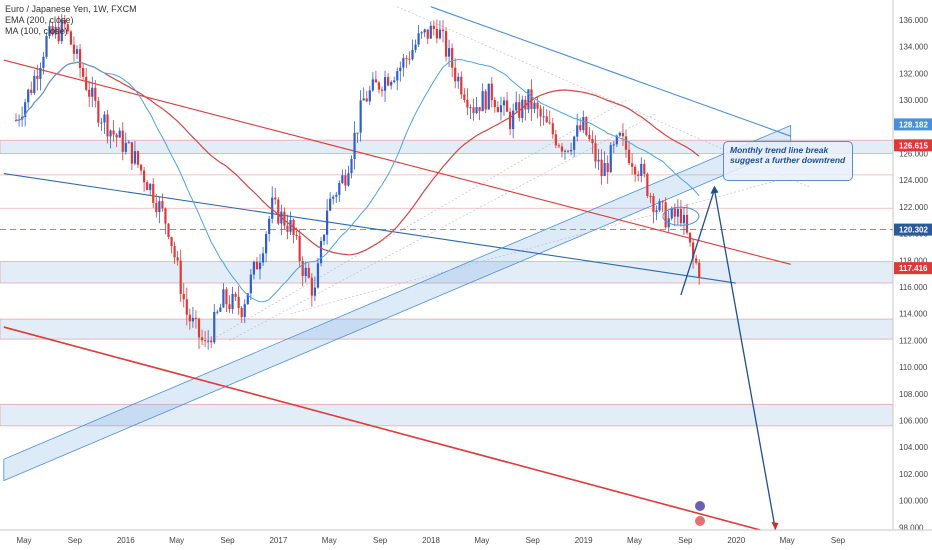 This screenshot has height=550, width=932. Describe the element at coordinates (431, 540) in the screenshot. I see `x-tick-label: 2018` at that location.